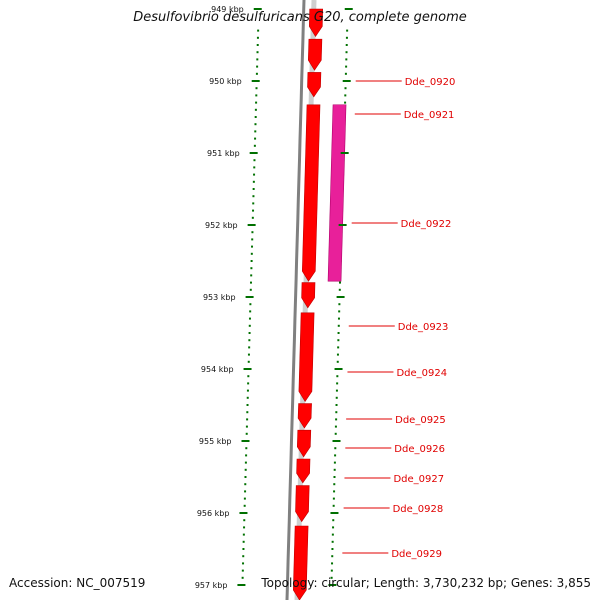 Image resolution: width=600 pixels, height=600 pixels. Describe the element at coordinates (420, 420) in the screenshot. I see `gene-label: Dde_0925` at that location.